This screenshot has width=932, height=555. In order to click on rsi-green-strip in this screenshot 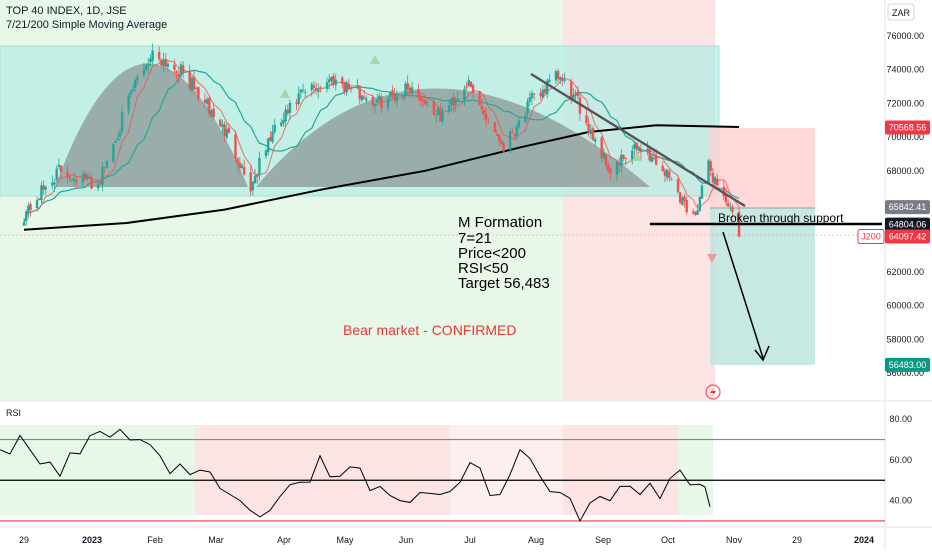, I will do `click(695, 470)`.